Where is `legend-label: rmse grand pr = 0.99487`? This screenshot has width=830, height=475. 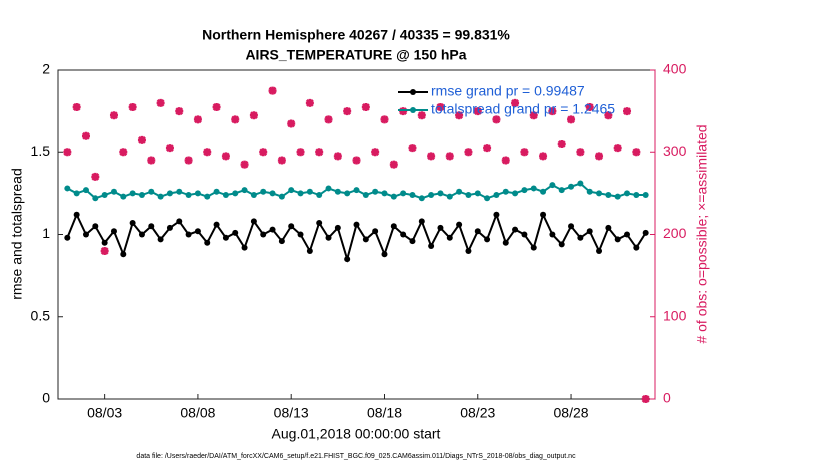
legend-label: rmse grand pr = 0.99487 is located at coordinates (508, 91).